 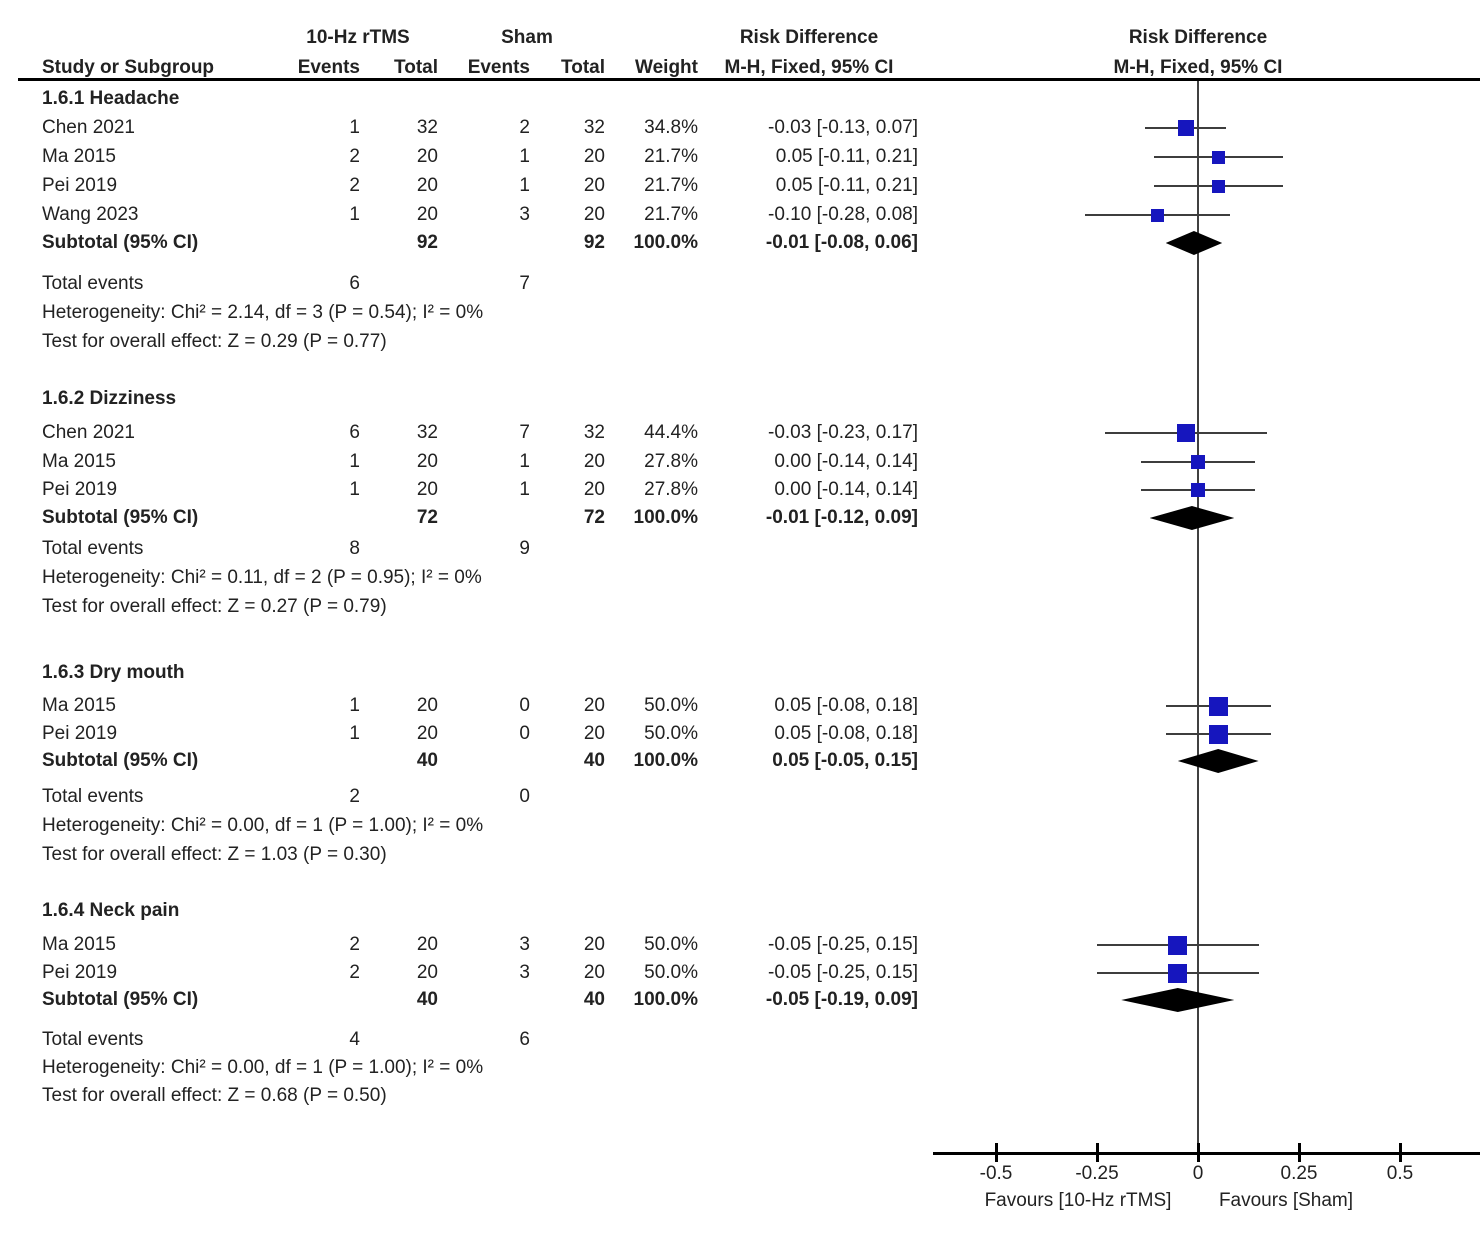 I want to click on events1-value: 2, so click(x=354, y=972).